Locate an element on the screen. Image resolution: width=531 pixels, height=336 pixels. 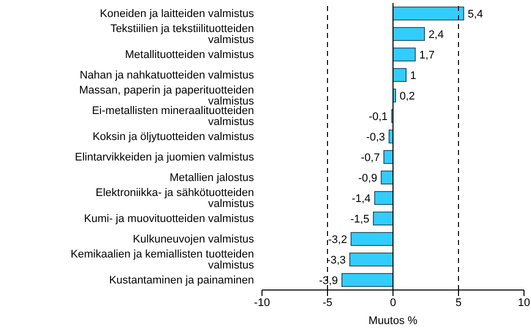
data-label: -0,9 is located at coordinates (368, 178).